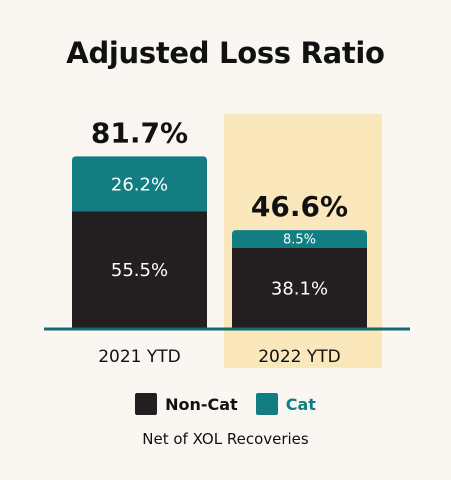  I want to click on chart-footnote: Net of XOL Recoveries, so click(225, 439).